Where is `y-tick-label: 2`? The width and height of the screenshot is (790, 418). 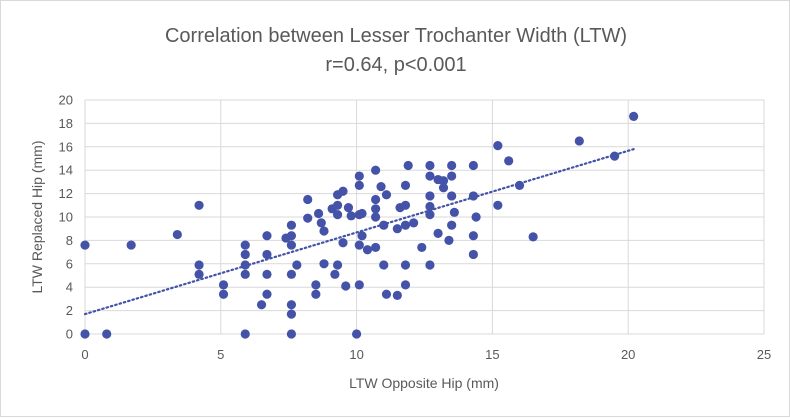
y-tick-label: 2 is located at coordinates (69, 310).